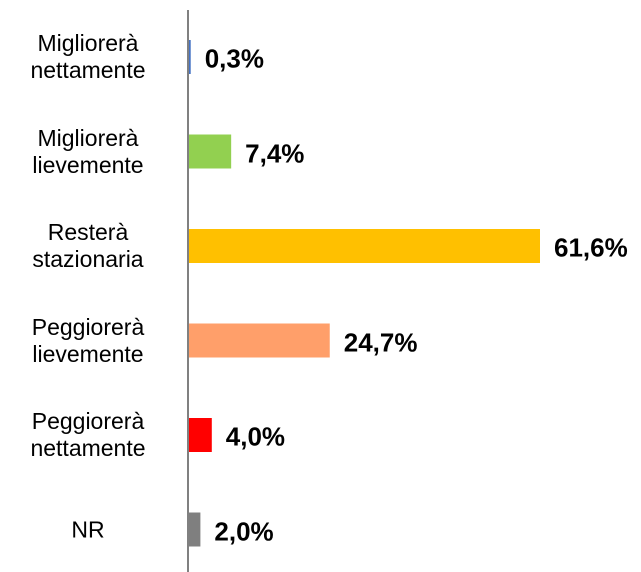 This screenshot has height=572, width=641. Describe the element at coordinates (234, 58) in the screenshot. I see `value-label: 0,3%` at that location.